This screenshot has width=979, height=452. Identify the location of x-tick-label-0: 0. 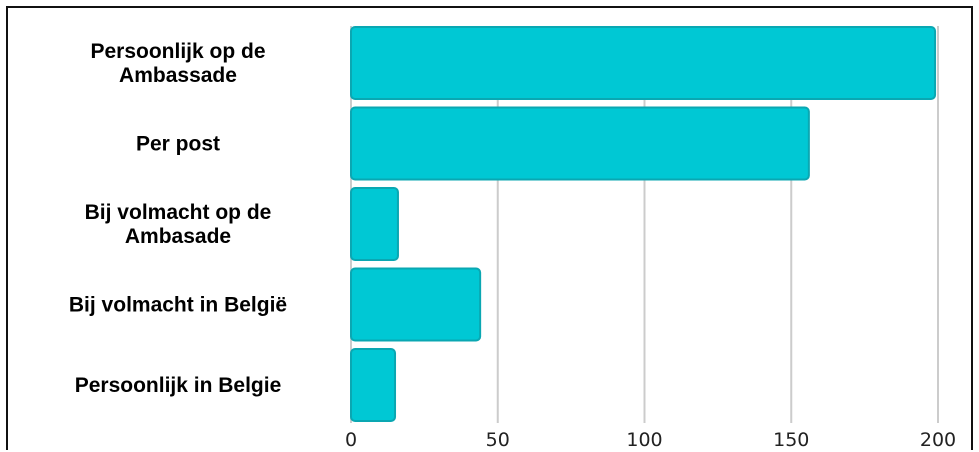
(351, 440).